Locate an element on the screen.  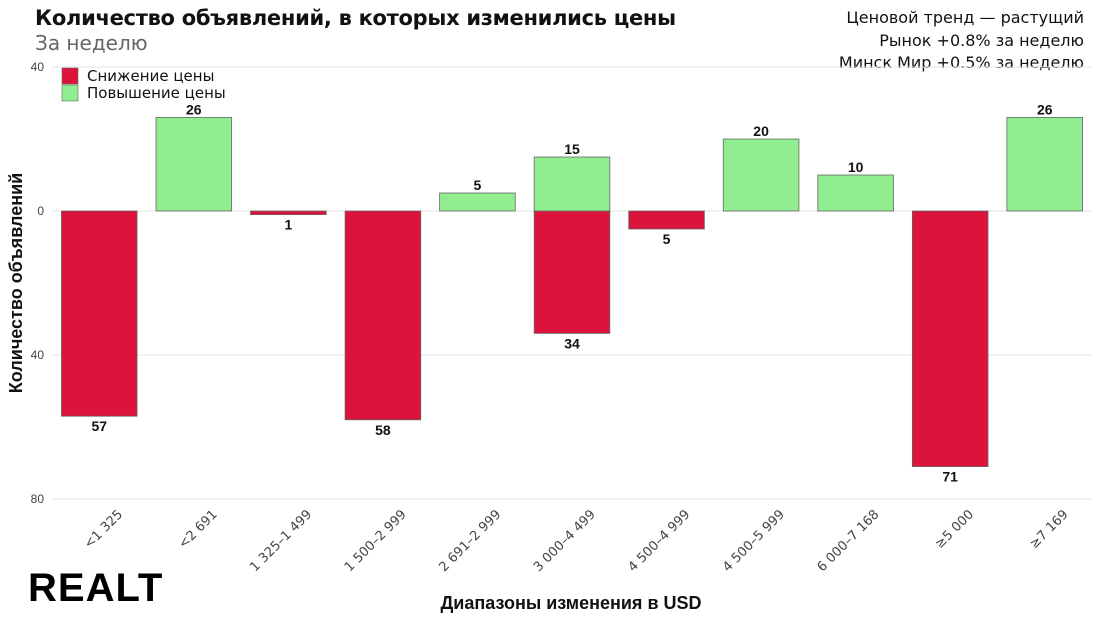
bar-value-label: 15 is located at coordinates (572, 149).